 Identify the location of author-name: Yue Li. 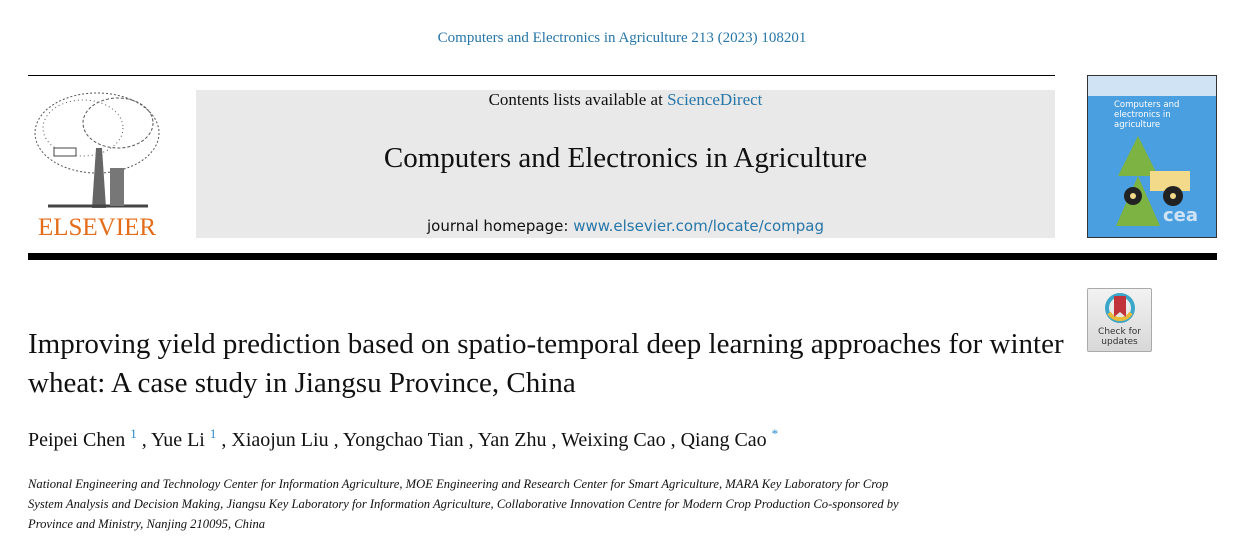
(177, 440).